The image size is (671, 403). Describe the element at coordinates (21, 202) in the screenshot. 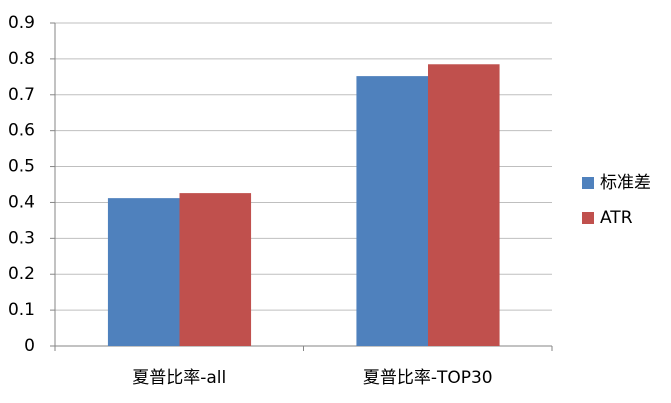

I see `y-tick-label: 0.4` at that location.